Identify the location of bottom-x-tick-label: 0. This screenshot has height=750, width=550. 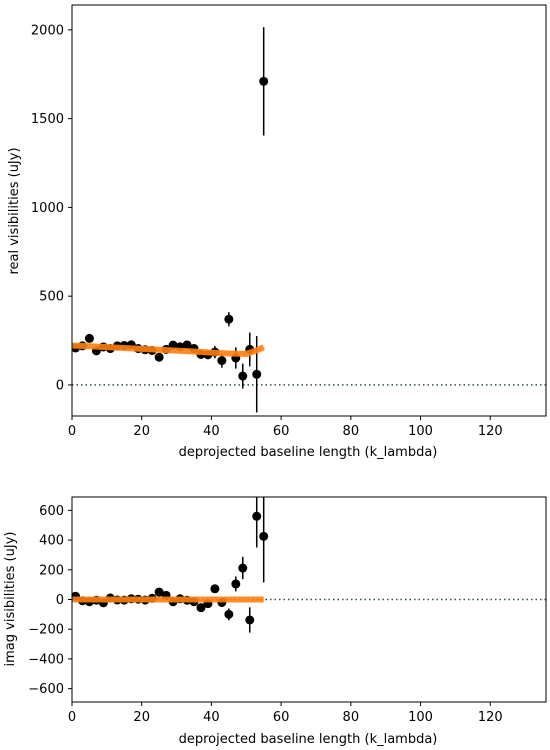
(72, 717).